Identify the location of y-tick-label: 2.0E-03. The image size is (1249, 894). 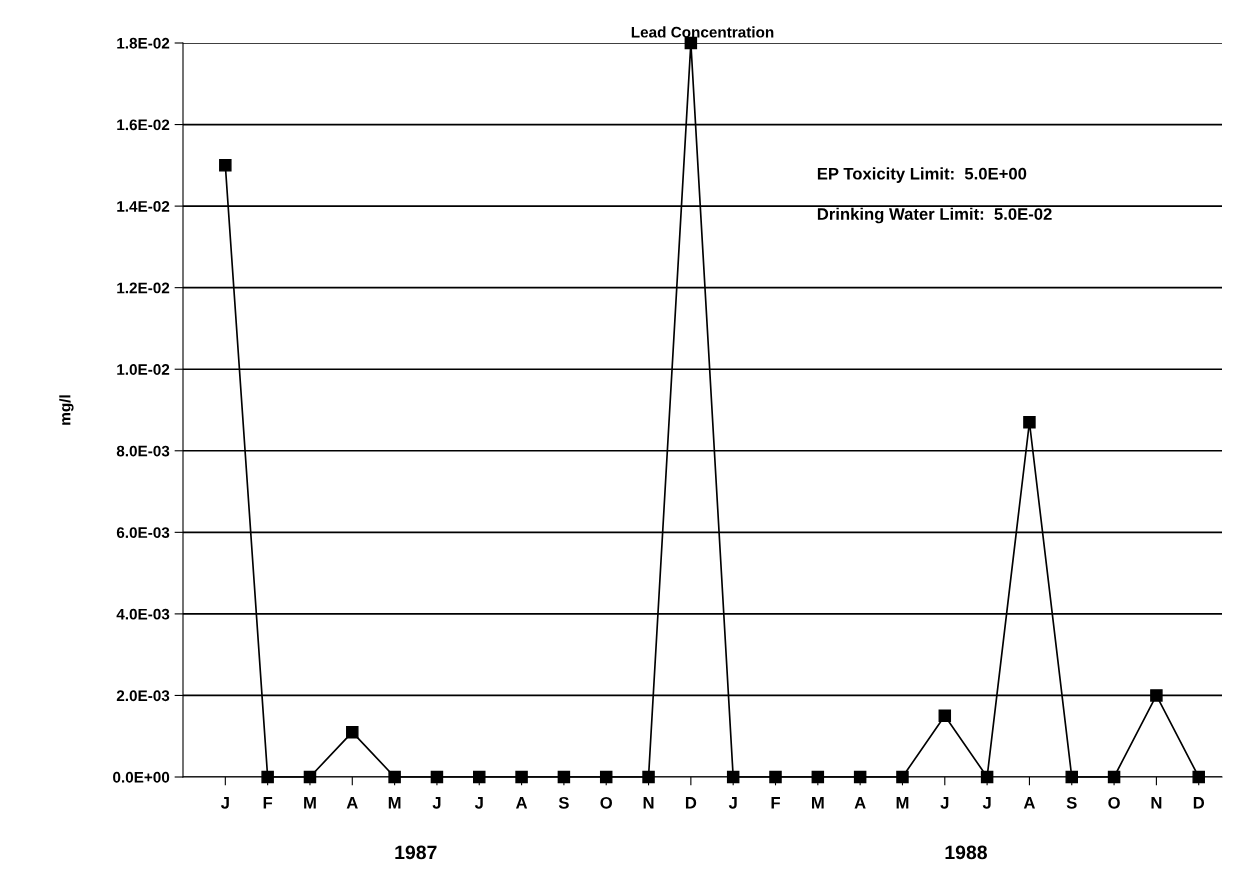
(143, 696).